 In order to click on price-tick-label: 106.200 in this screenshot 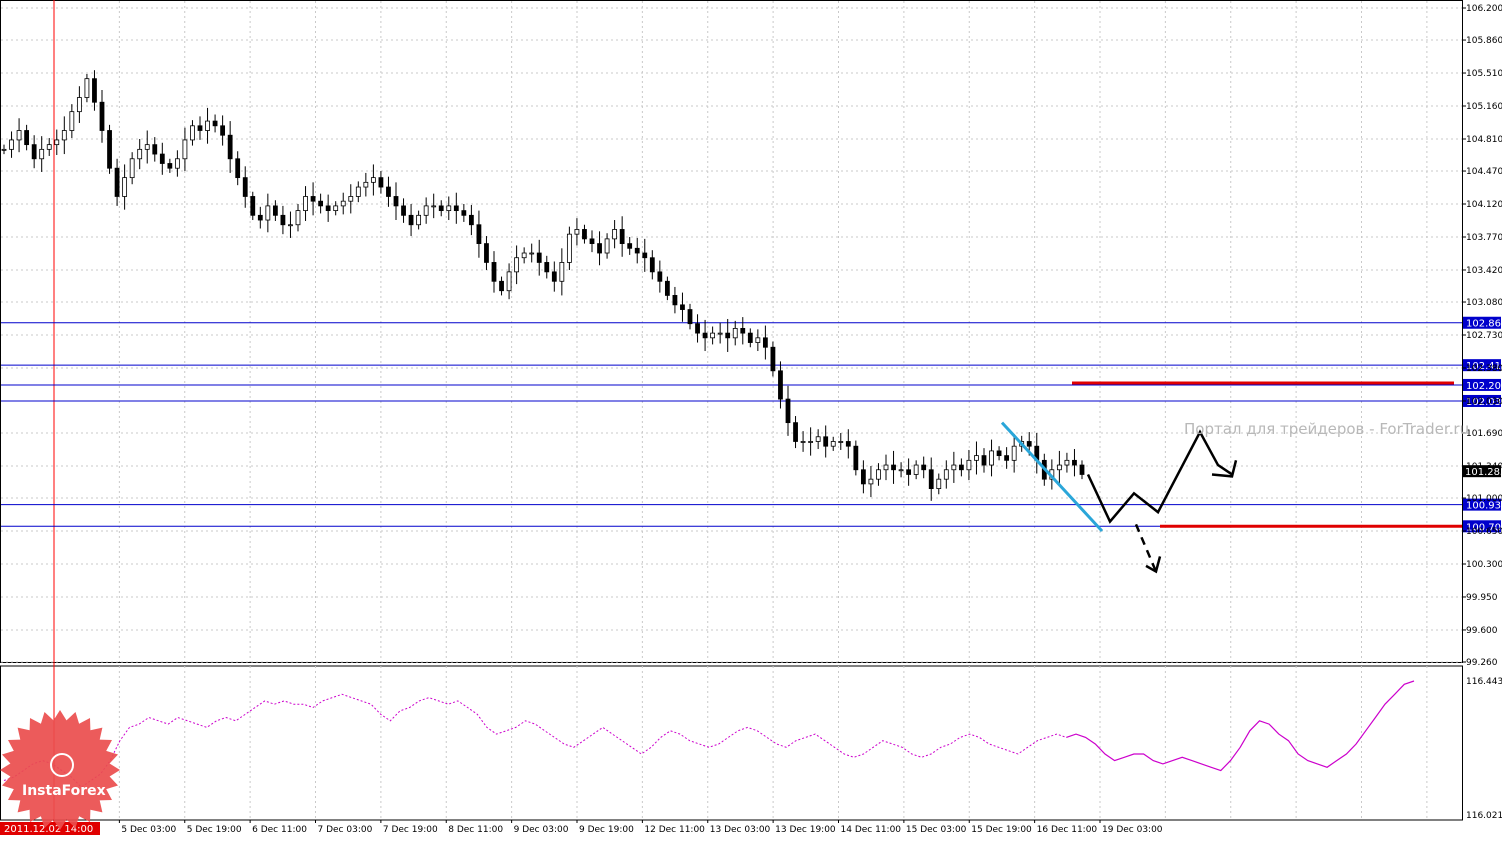, I will do `click(1484, 9)`.